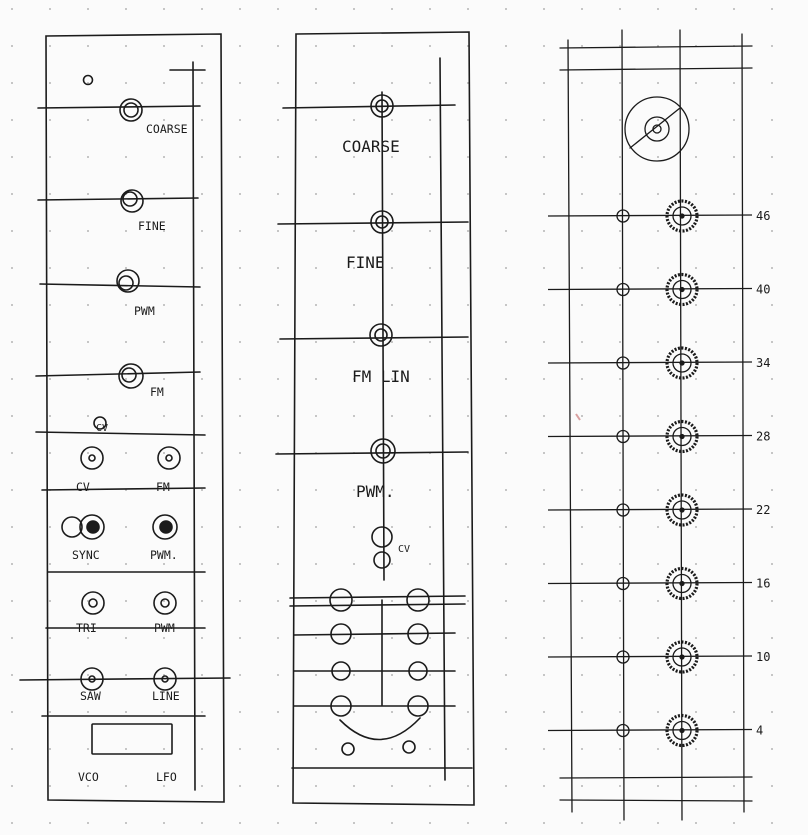  Describe the element at coordinates (131, 376) in the screenshot. I see `fm-knob-icon` at that location.